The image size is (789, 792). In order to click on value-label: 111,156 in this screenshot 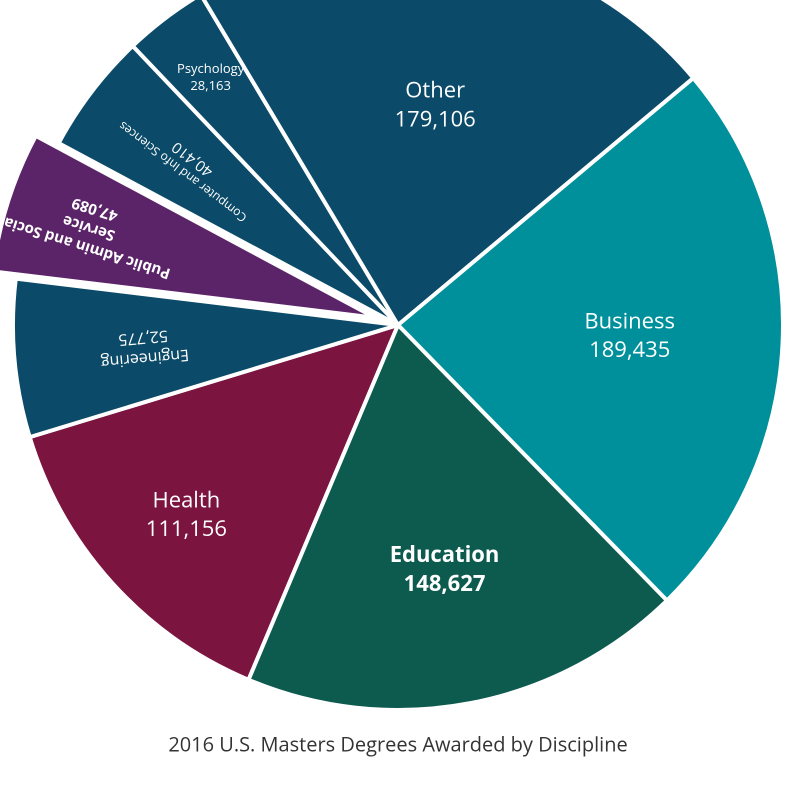, I will do `click(186, 528)`.